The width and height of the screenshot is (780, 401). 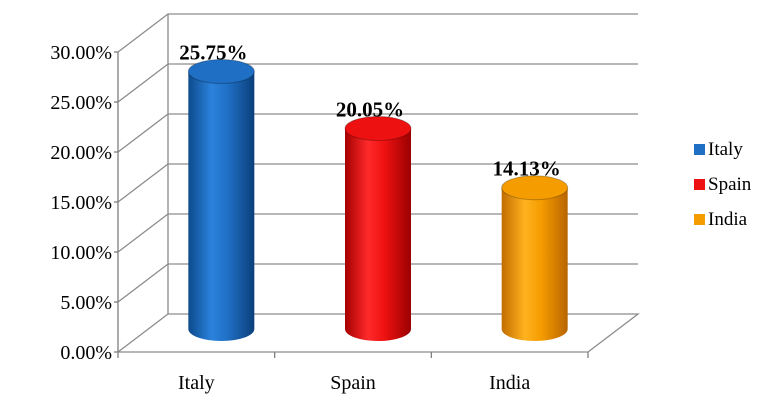 What do you see at coordinates (725, 149) in the screenshot?
I see `legend-label-italy: Italy` at bounding box center [725, 149].